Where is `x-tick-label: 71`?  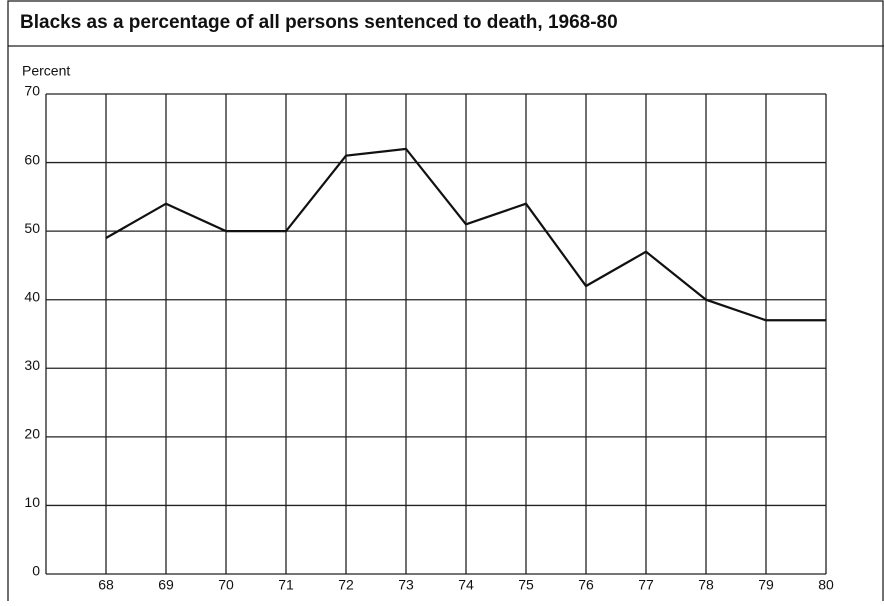
x-tick-label: 71 is located at coordinates (286, 585).